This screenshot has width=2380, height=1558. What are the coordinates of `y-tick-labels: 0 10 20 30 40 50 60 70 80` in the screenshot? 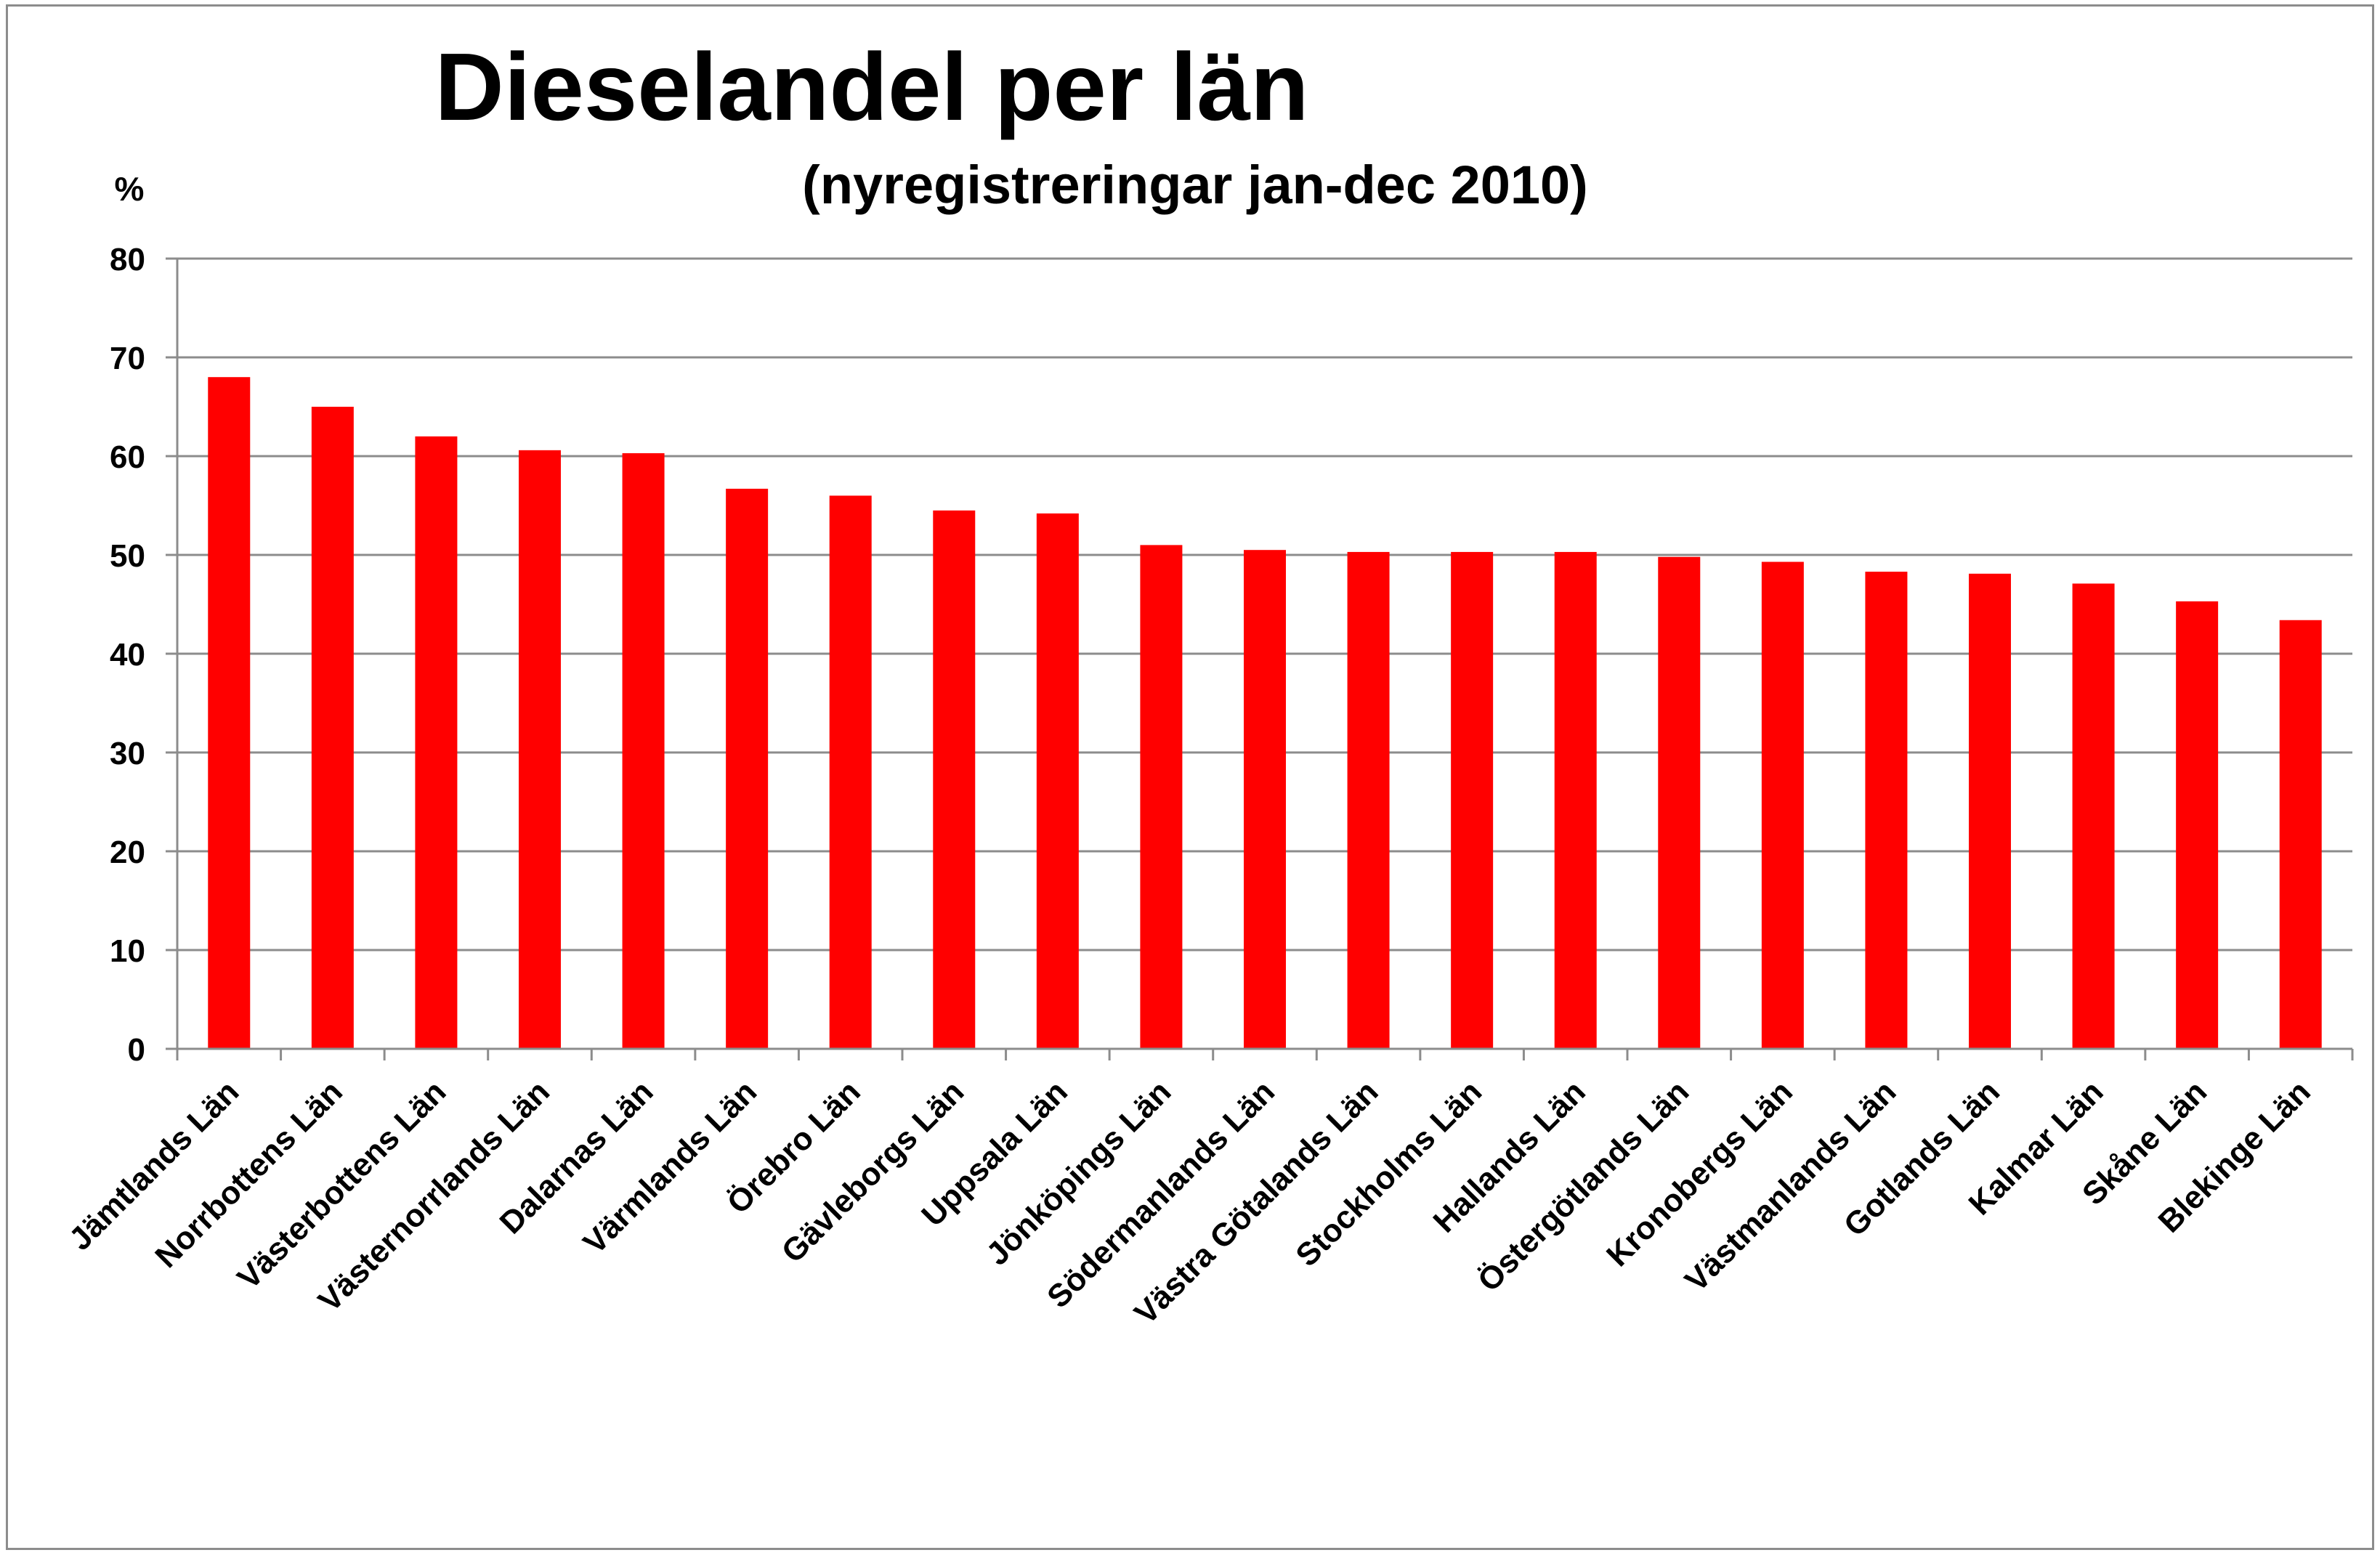 It's located at (127, 655).